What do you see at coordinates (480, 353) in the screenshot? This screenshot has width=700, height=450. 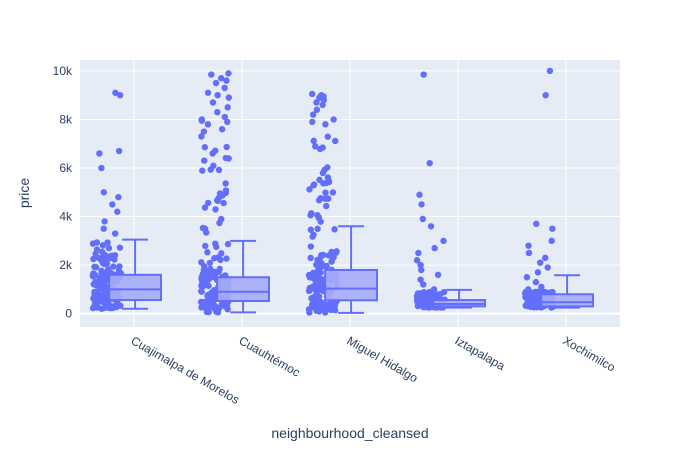 I see `x-tick-label: Iztapalapa` at bounding box center [480, 353].